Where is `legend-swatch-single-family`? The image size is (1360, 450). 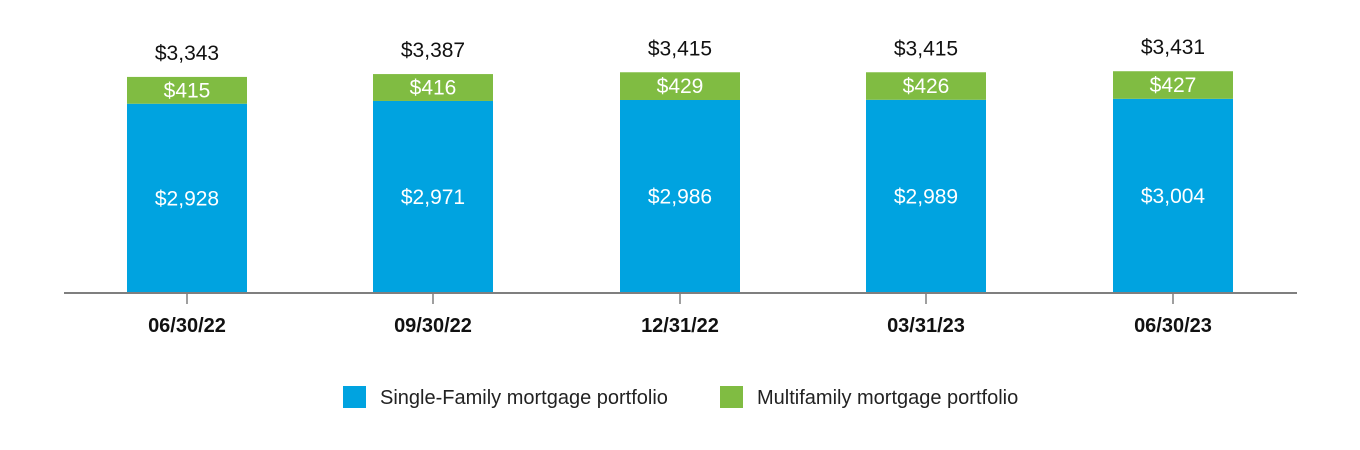
legend-swatch-single-family is located at coordinates (354, 397).